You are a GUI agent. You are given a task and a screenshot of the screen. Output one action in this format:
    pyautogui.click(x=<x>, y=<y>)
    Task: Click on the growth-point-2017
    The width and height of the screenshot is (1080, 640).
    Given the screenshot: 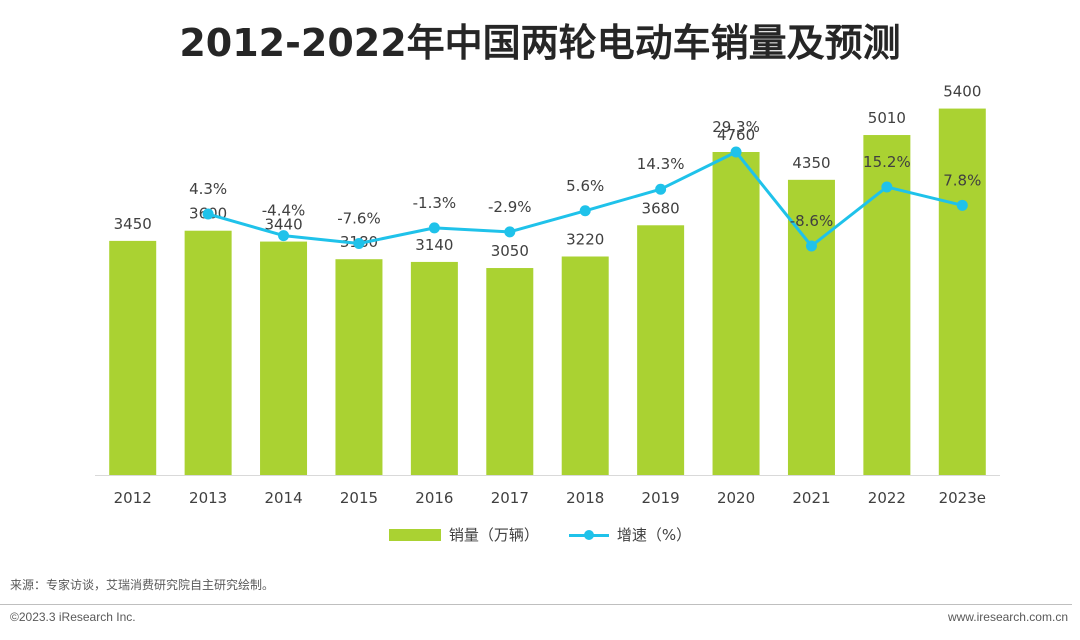 What is the action you would take?
    pyautogui.click(x=510, y=232)
    